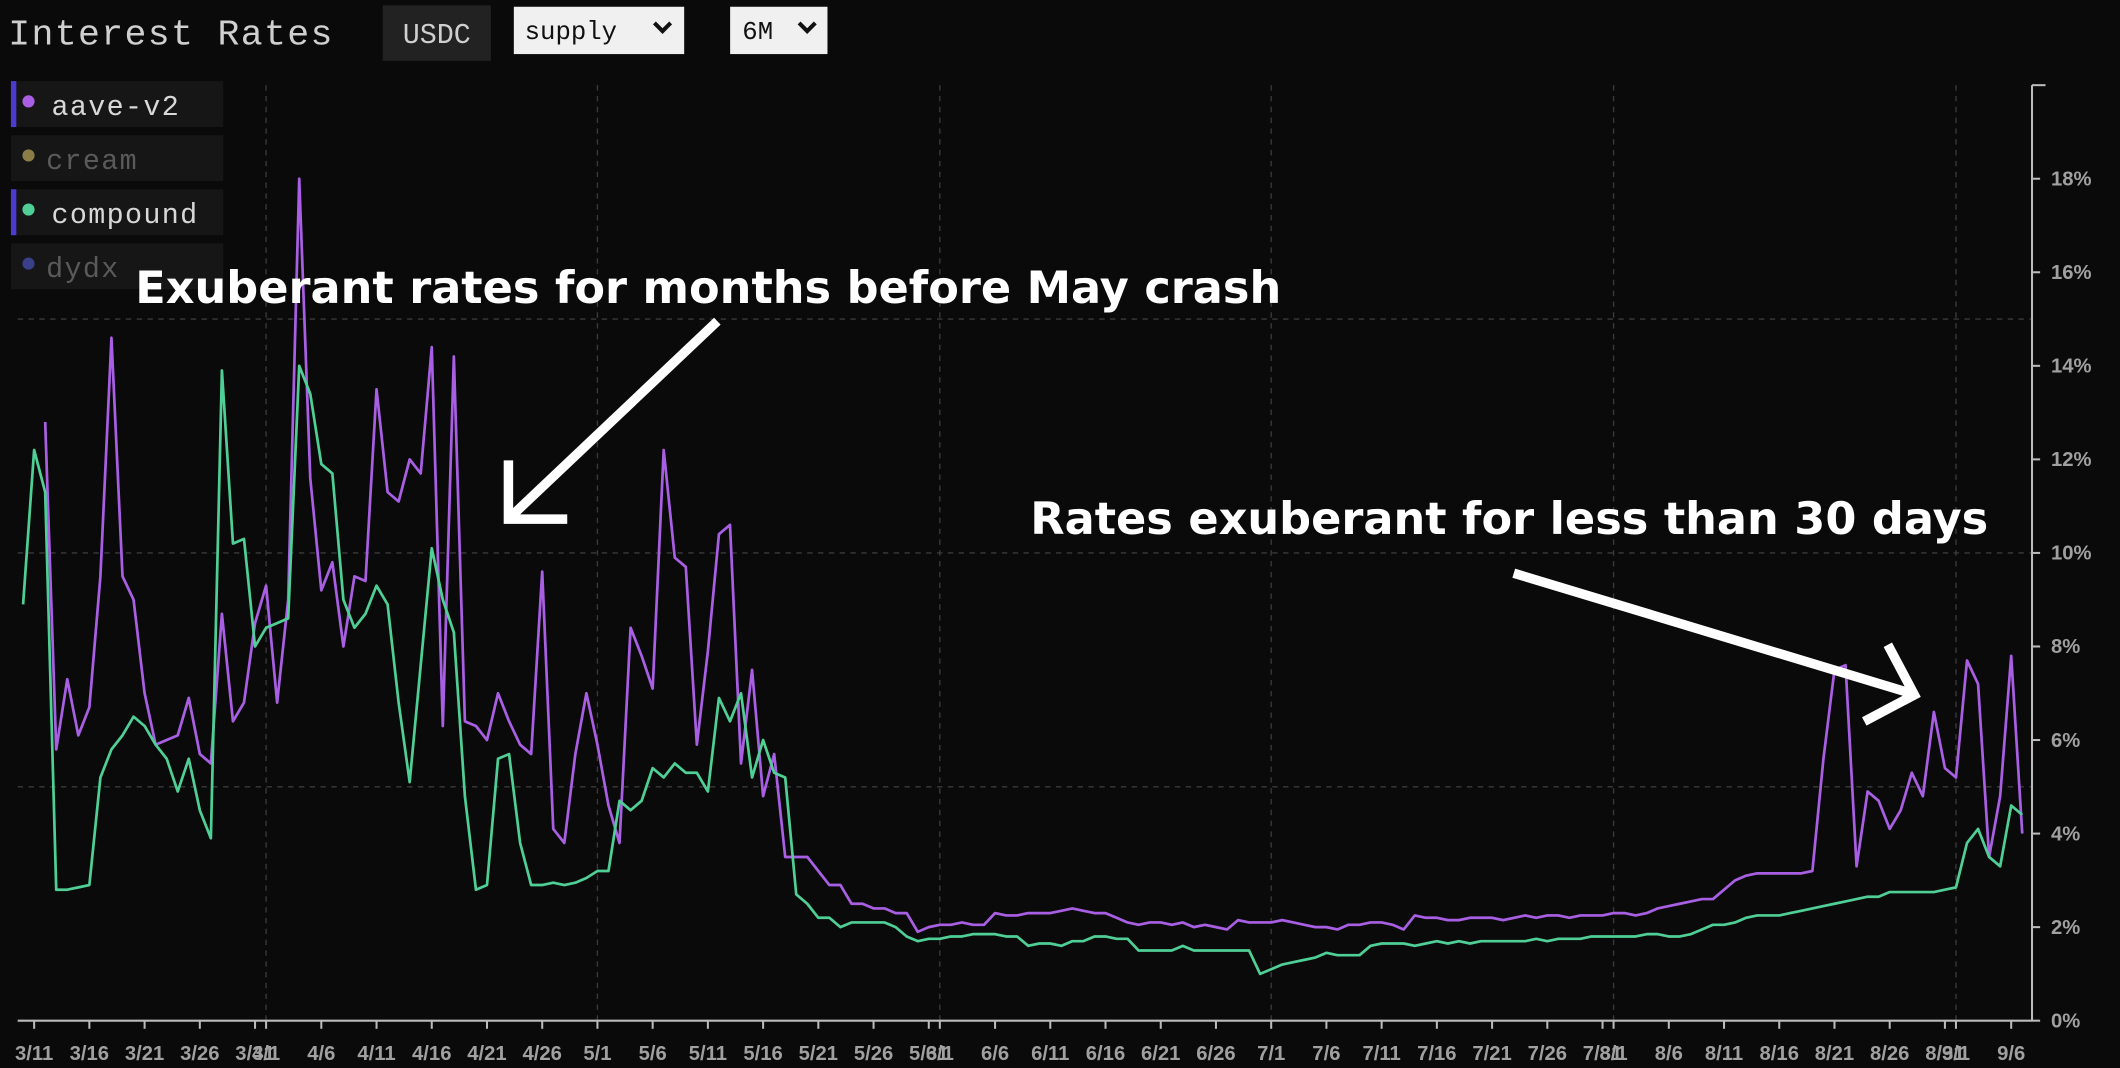  What do you see at coordinates (115, 107) in the screenshot?
I see `legend-label: aave-v2` at bounding box center [115, 107].